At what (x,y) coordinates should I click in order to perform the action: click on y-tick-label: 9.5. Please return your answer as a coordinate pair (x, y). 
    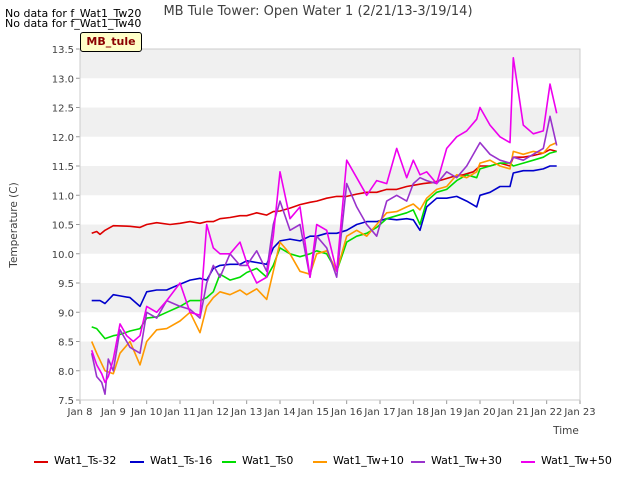
    Looking at the image, I should click on (66, 284).